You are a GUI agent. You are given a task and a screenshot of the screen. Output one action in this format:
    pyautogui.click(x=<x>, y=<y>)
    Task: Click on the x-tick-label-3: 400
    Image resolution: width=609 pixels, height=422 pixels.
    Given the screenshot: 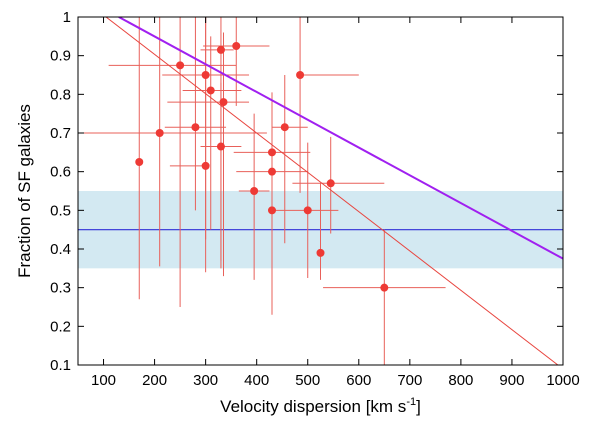 What is the action you would take?
    pyautogui.click(x=256, y=380)
    